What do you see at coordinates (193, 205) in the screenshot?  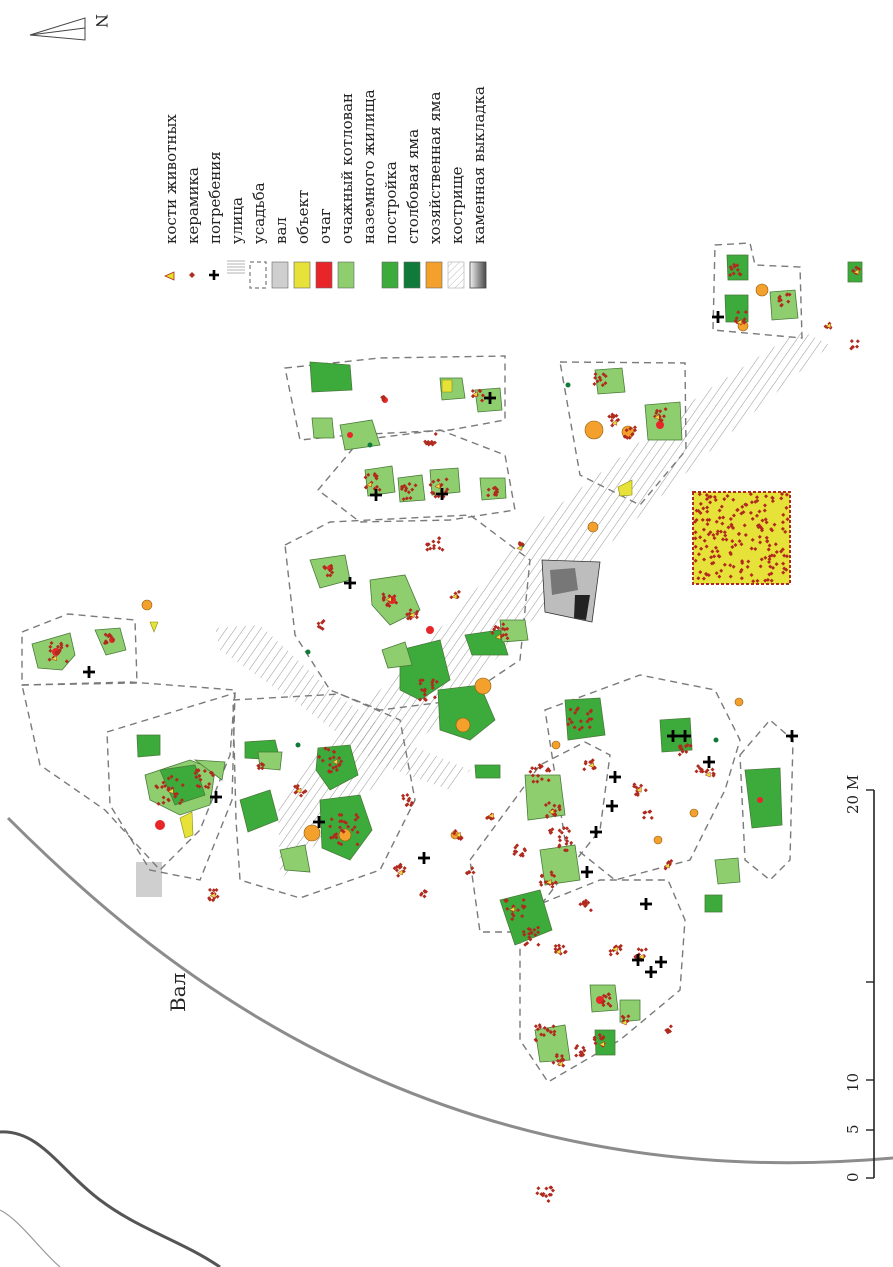 I see `legend-label: керамика` at bounding box center [193, 205].